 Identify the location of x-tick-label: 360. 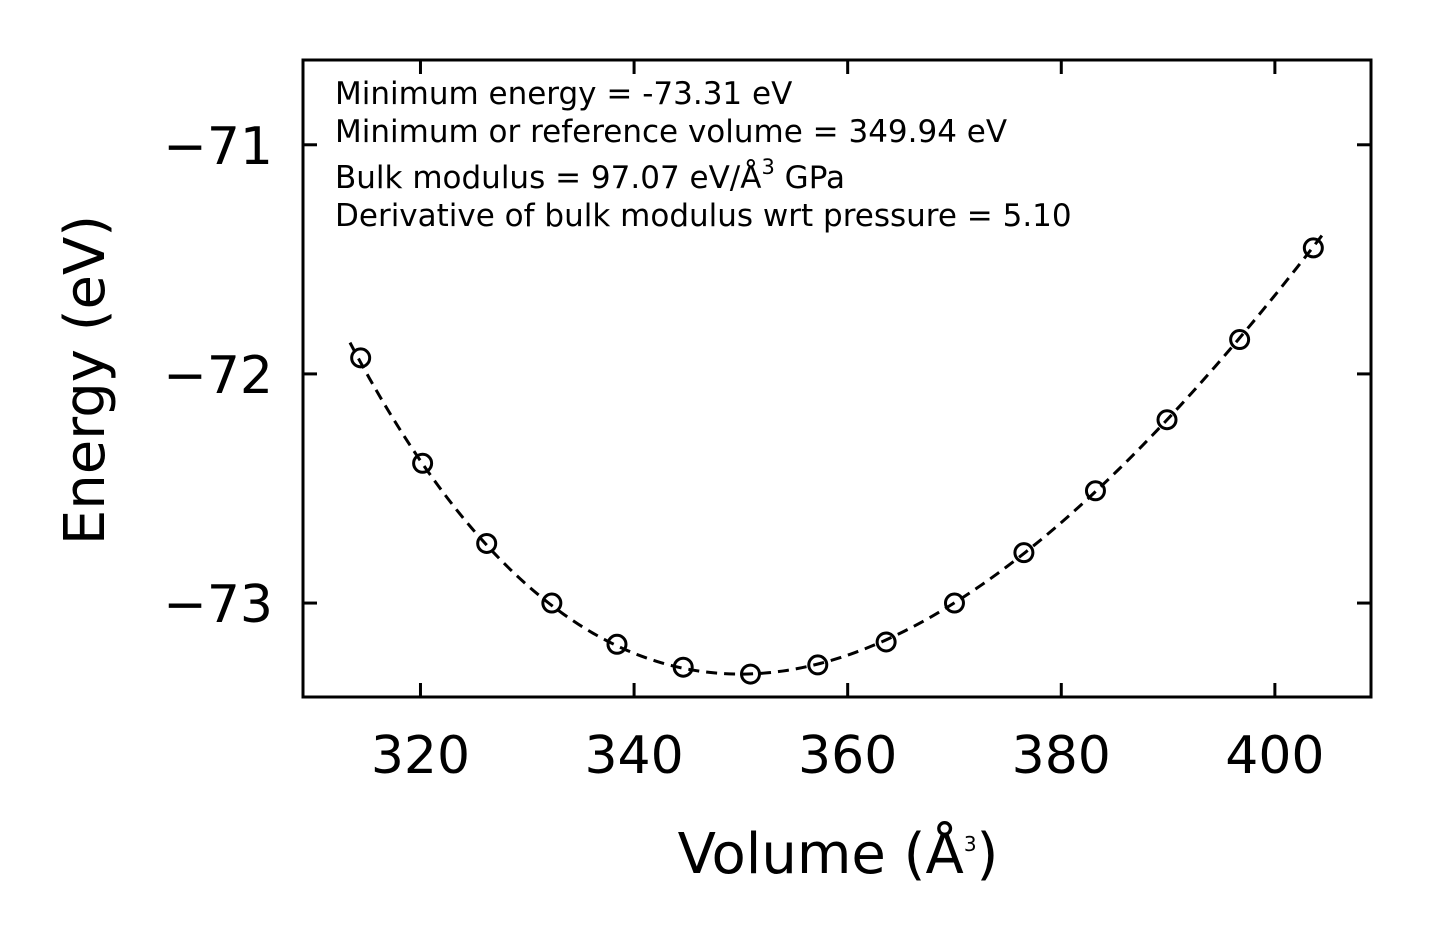
(847, 756).